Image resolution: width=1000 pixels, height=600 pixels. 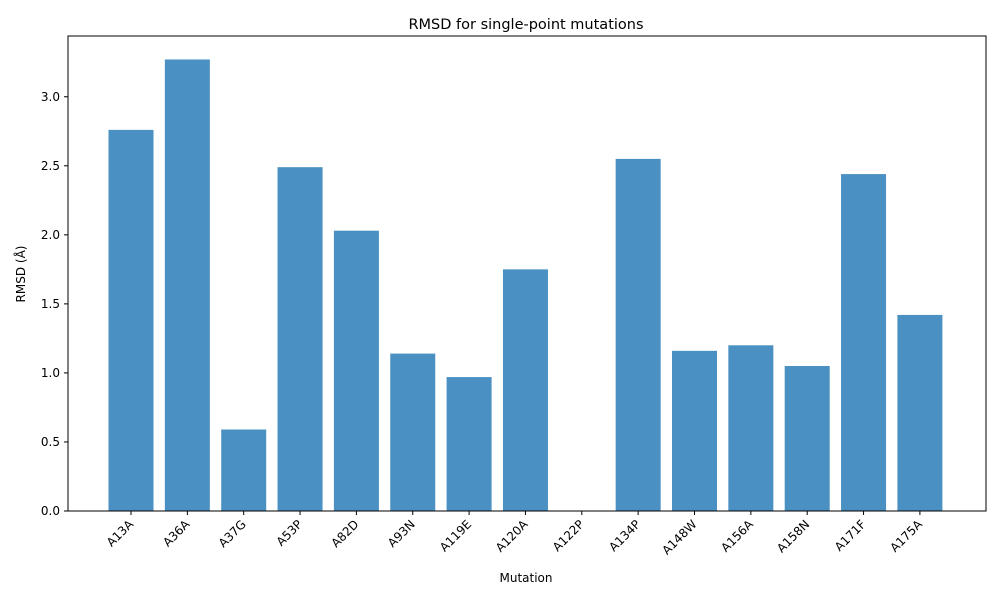 I want to click on x-axis-label: Mutation, so click(x=525, y=578).